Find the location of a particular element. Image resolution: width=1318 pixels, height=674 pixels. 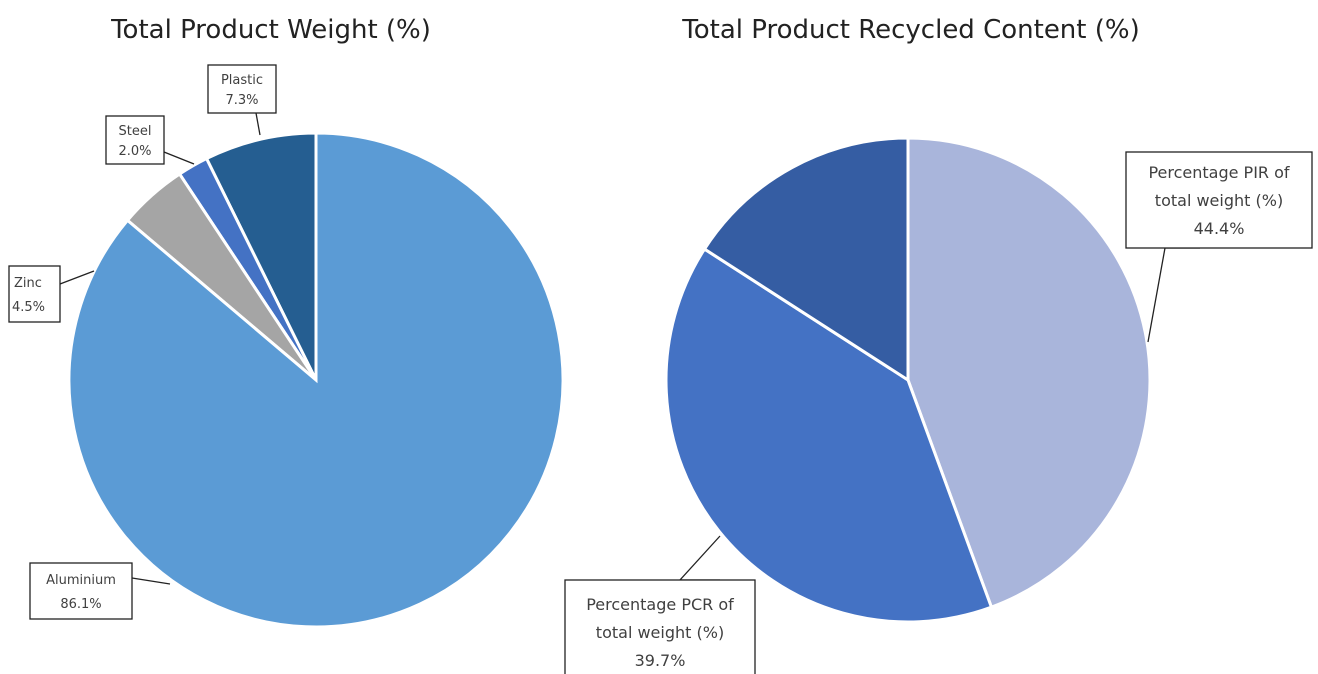

label-steel-name: Steel is located at coordinates (135, 131).